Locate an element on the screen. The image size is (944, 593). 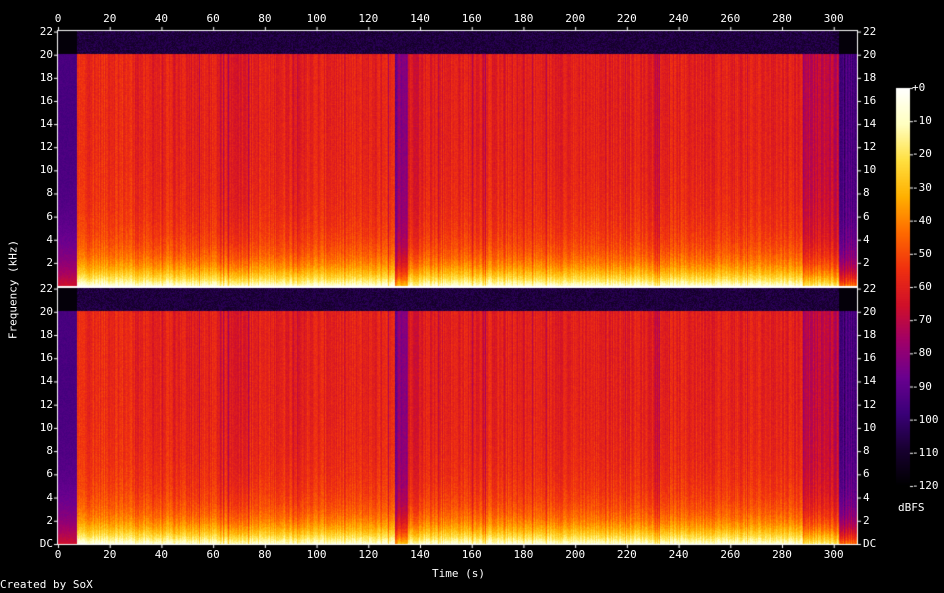
x-tick-bottom-label: 160 is located at coordinates (471, 554).